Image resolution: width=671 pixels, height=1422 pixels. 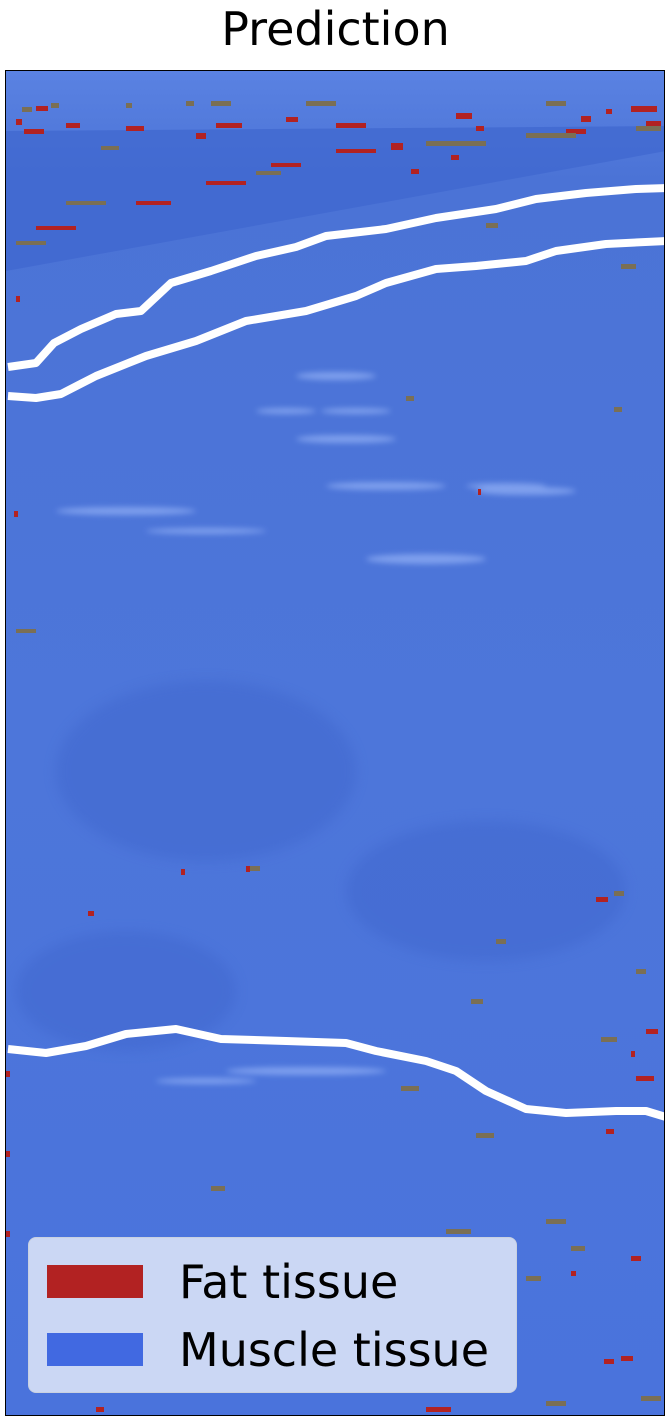 What do you see at coordinates (95, 1349) in the screenshot?
I see `muscle-swatch` at bounding box center [95, 1349].